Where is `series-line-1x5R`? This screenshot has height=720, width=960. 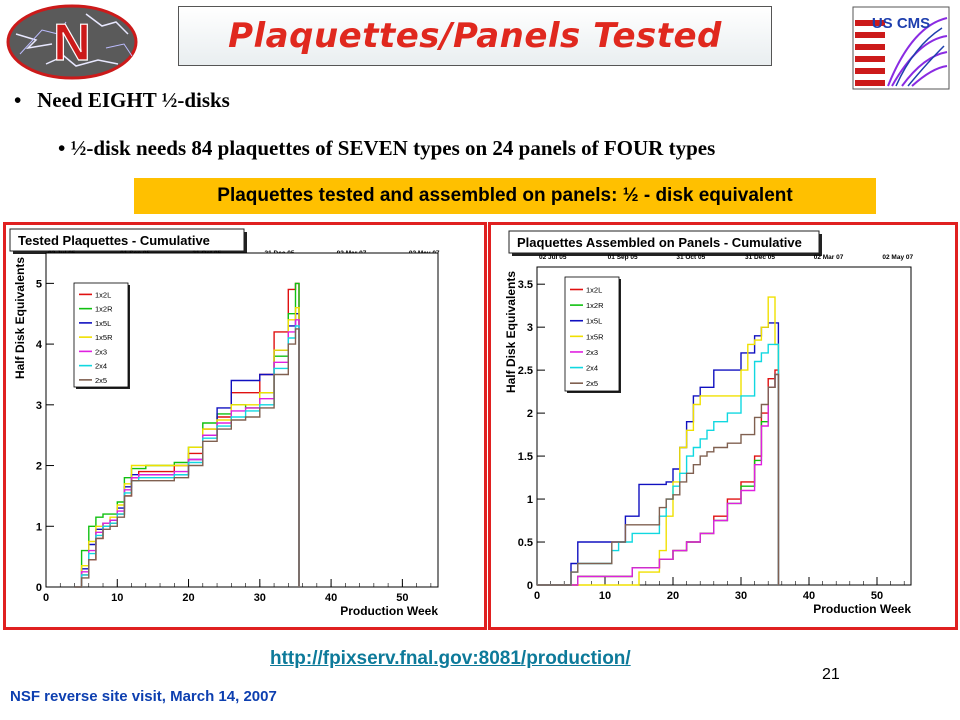
series-line-1x5R is located at coordinates (658, 441).